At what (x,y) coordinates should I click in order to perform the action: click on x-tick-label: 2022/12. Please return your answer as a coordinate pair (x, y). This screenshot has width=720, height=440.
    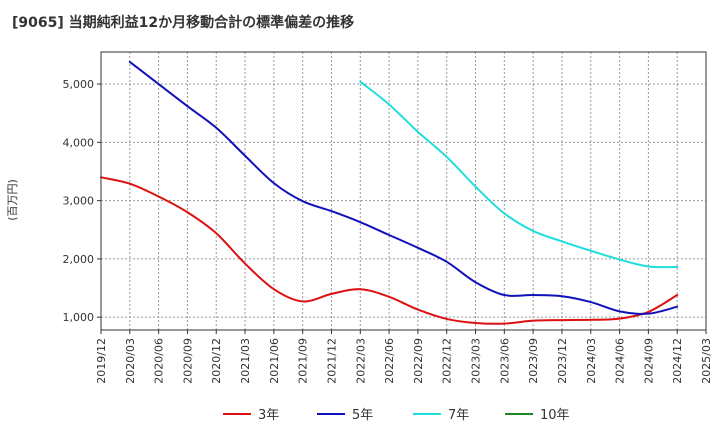
    Looking at the image, I should click on (447, 361).